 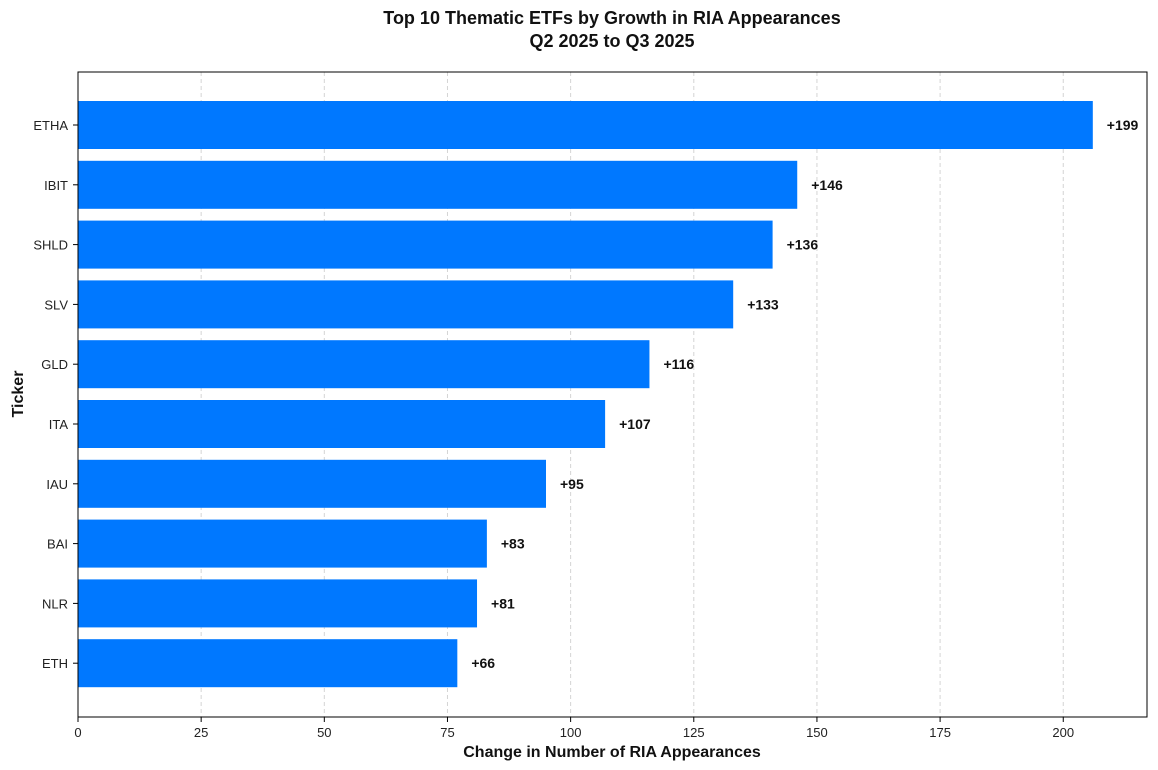 What do you see at coordinates (1123, 125) in the screenshot?
I see `data-label: +199` at bounding box center [1123, 125].